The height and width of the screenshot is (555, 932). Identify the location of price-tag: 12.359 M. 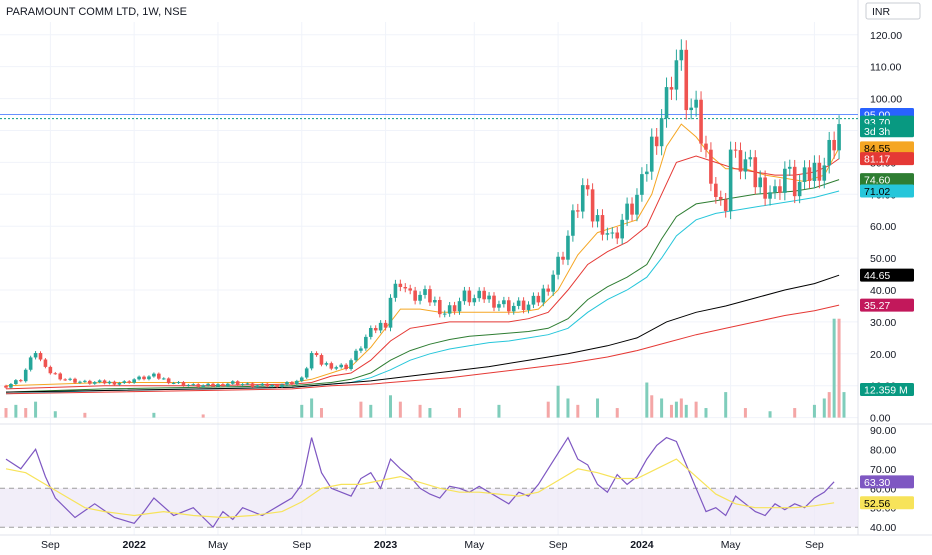
(886, 391).